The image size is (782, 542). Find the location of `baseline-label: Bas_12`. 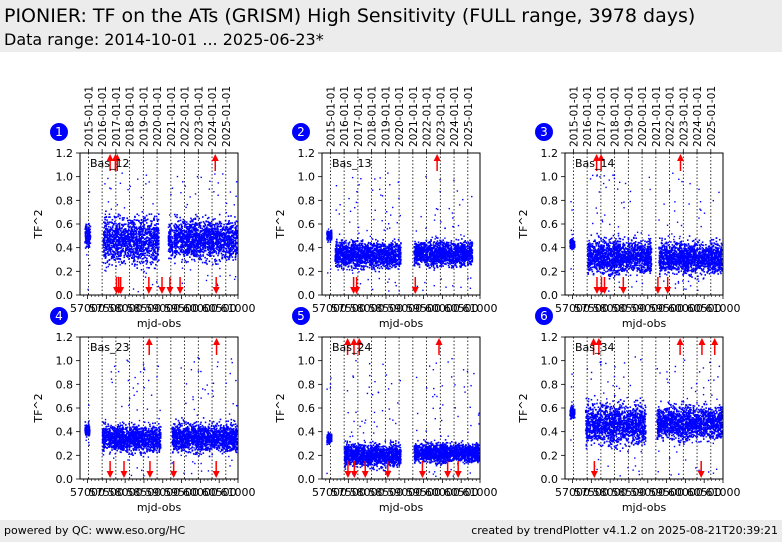

baseline-label: Bas_12 is located at coordinates (110, 163).